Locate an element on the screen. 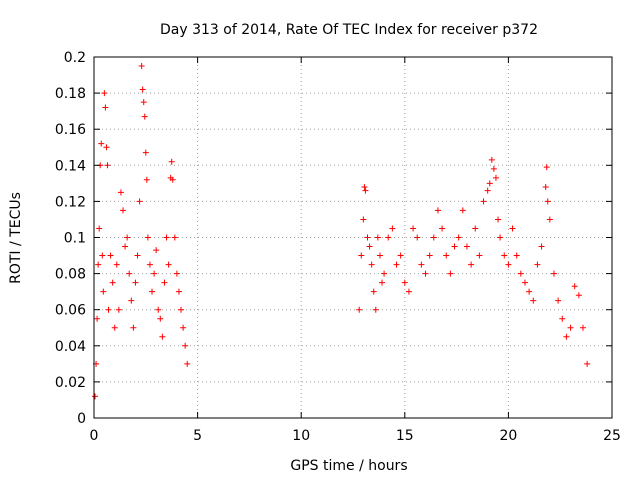 The image size is (640, 480). y-tick-label: 0.08 is located at coordinates (70, 275).